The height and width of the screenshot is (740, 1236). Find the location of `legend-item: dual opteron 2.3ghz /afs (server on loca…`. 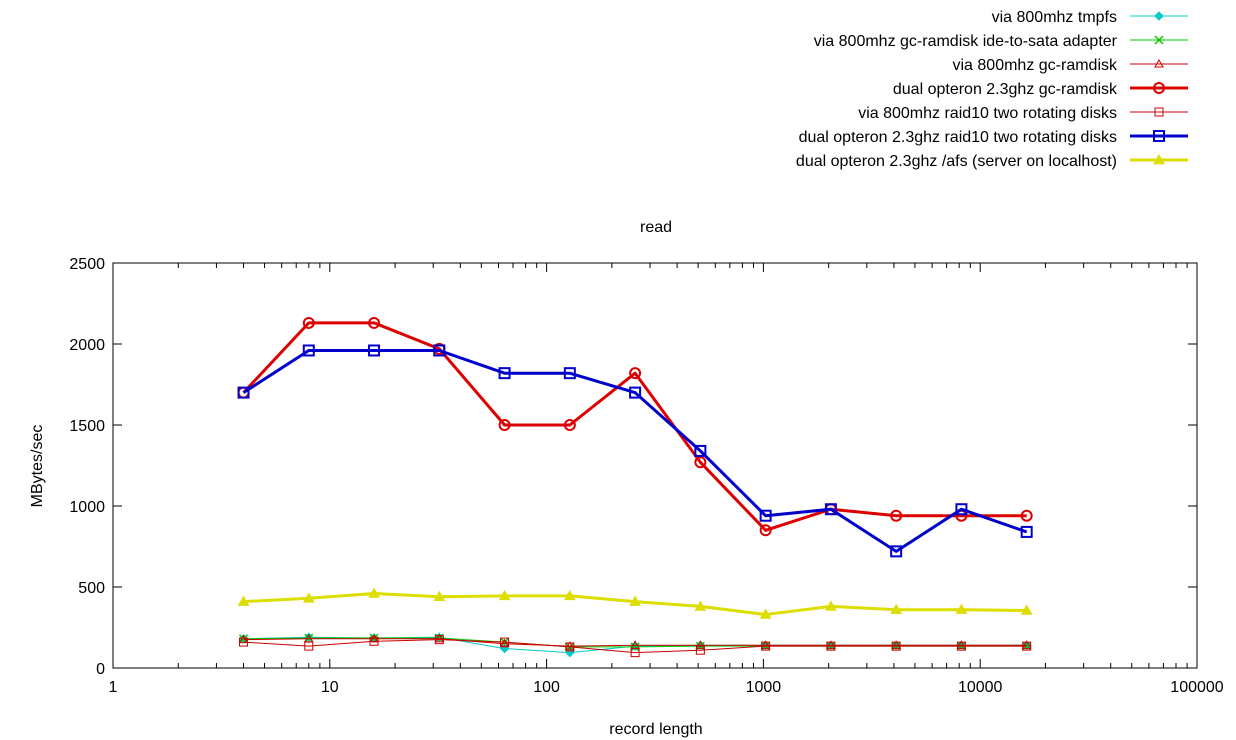

legend-item: dual opteron 2.3ghz /afs (server on loca… is located at coordinates (992, 161).